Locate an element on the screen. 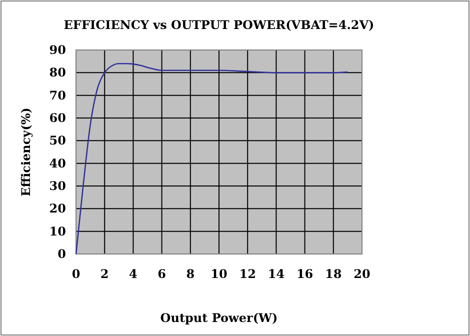  x-tick-label: 12 is located at coordinates (247, 274).